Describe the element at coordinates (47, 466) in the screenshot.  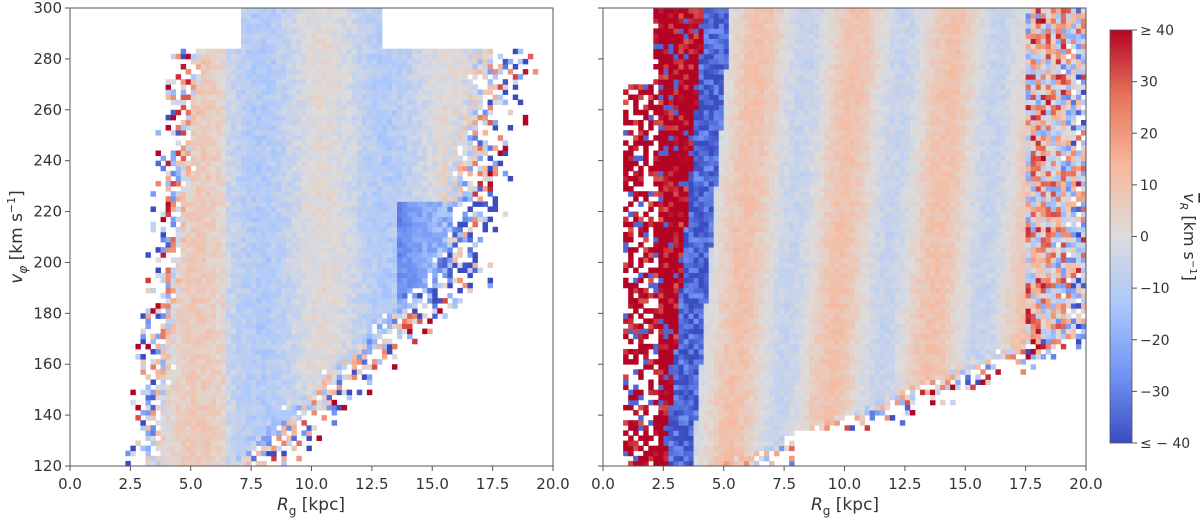
I see `y-tick-label: 120` at that location.